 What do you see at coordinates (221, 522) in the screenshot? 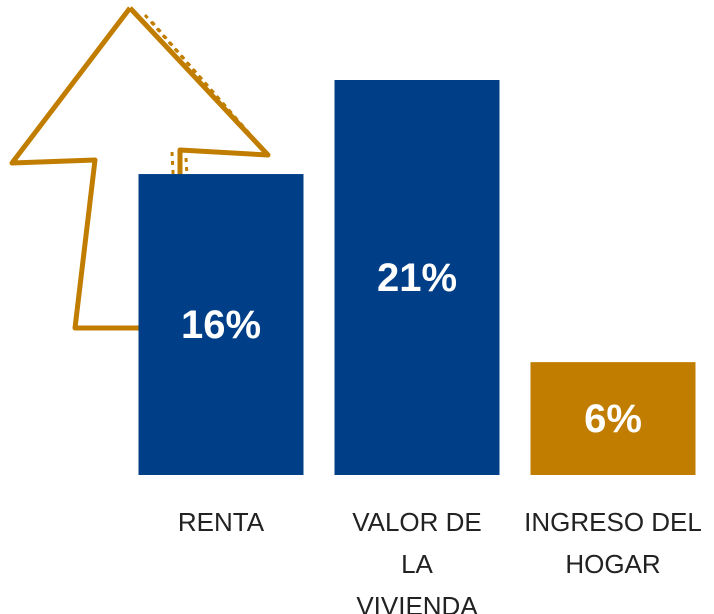
I see `category-label: RENTA` at bounding box center [221, 522].